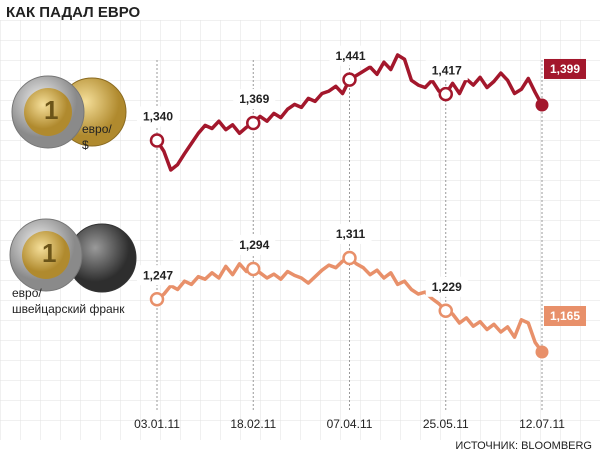 Image resolution: width=600 pixels, height=460 pixels. Describe the element at coordinates (157, 424) in the screenshot. I see `x-tick-label: 03.01.11` at that location.